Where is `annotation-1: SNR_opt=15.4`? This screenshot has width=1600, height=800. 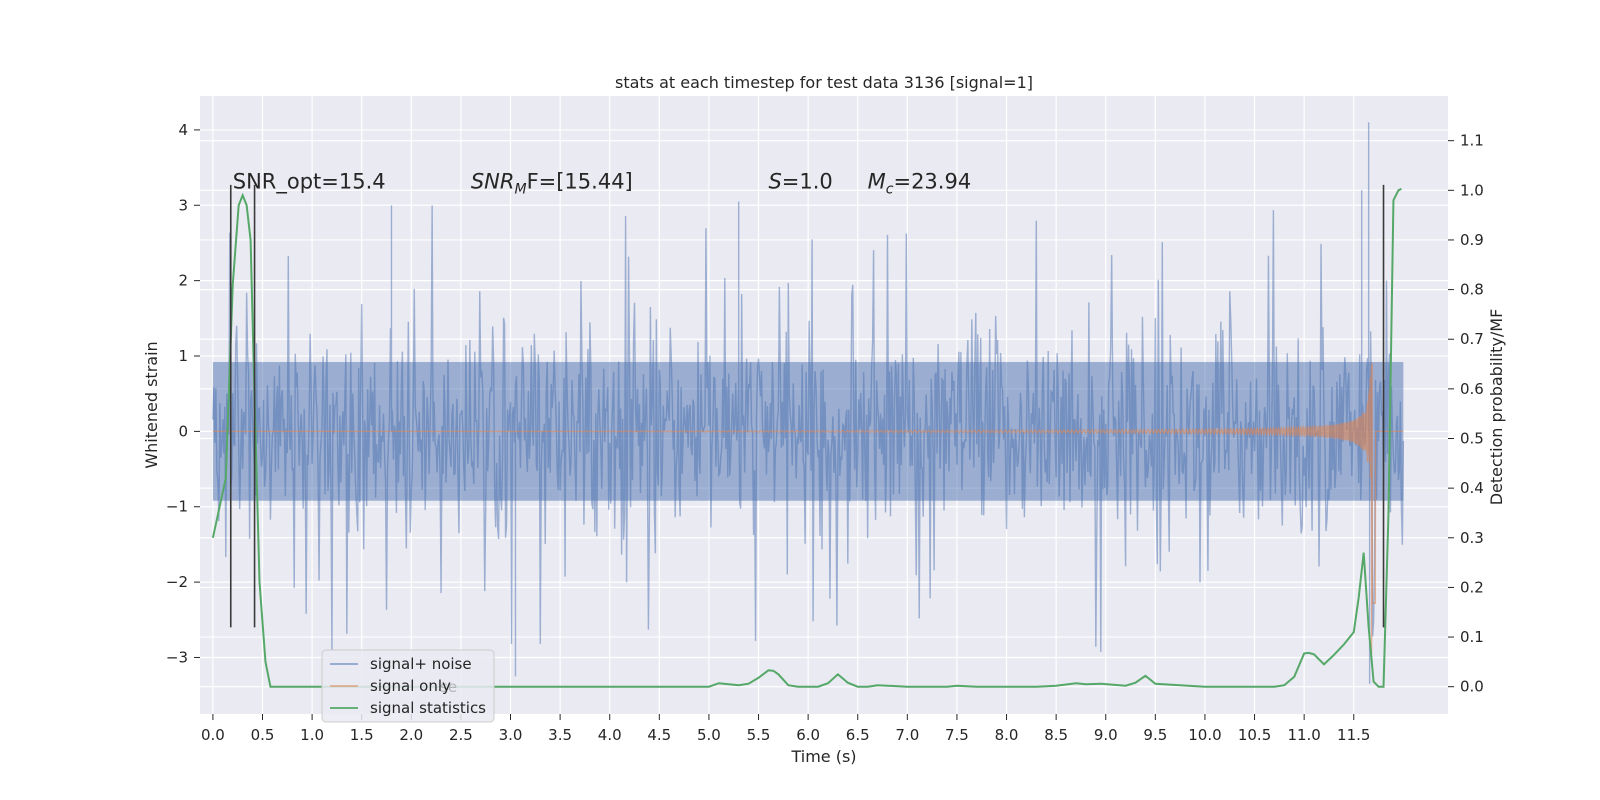 annotation-1: SNR_opt=15.4 is located at coordinates (309, 181).